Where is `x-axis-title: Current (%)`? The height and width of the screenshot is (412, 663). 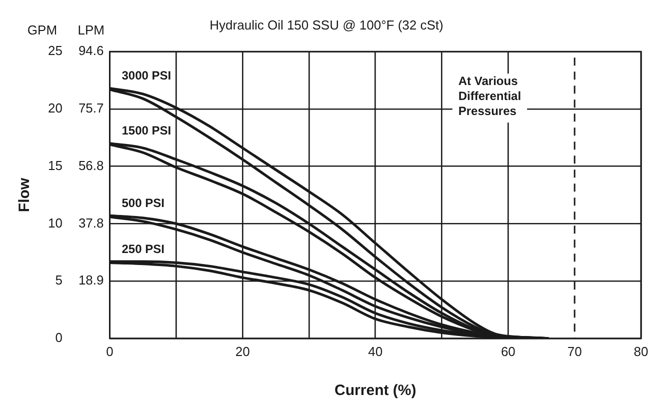 x-axis-title: Current (%) is located at coordinates (375, 391).